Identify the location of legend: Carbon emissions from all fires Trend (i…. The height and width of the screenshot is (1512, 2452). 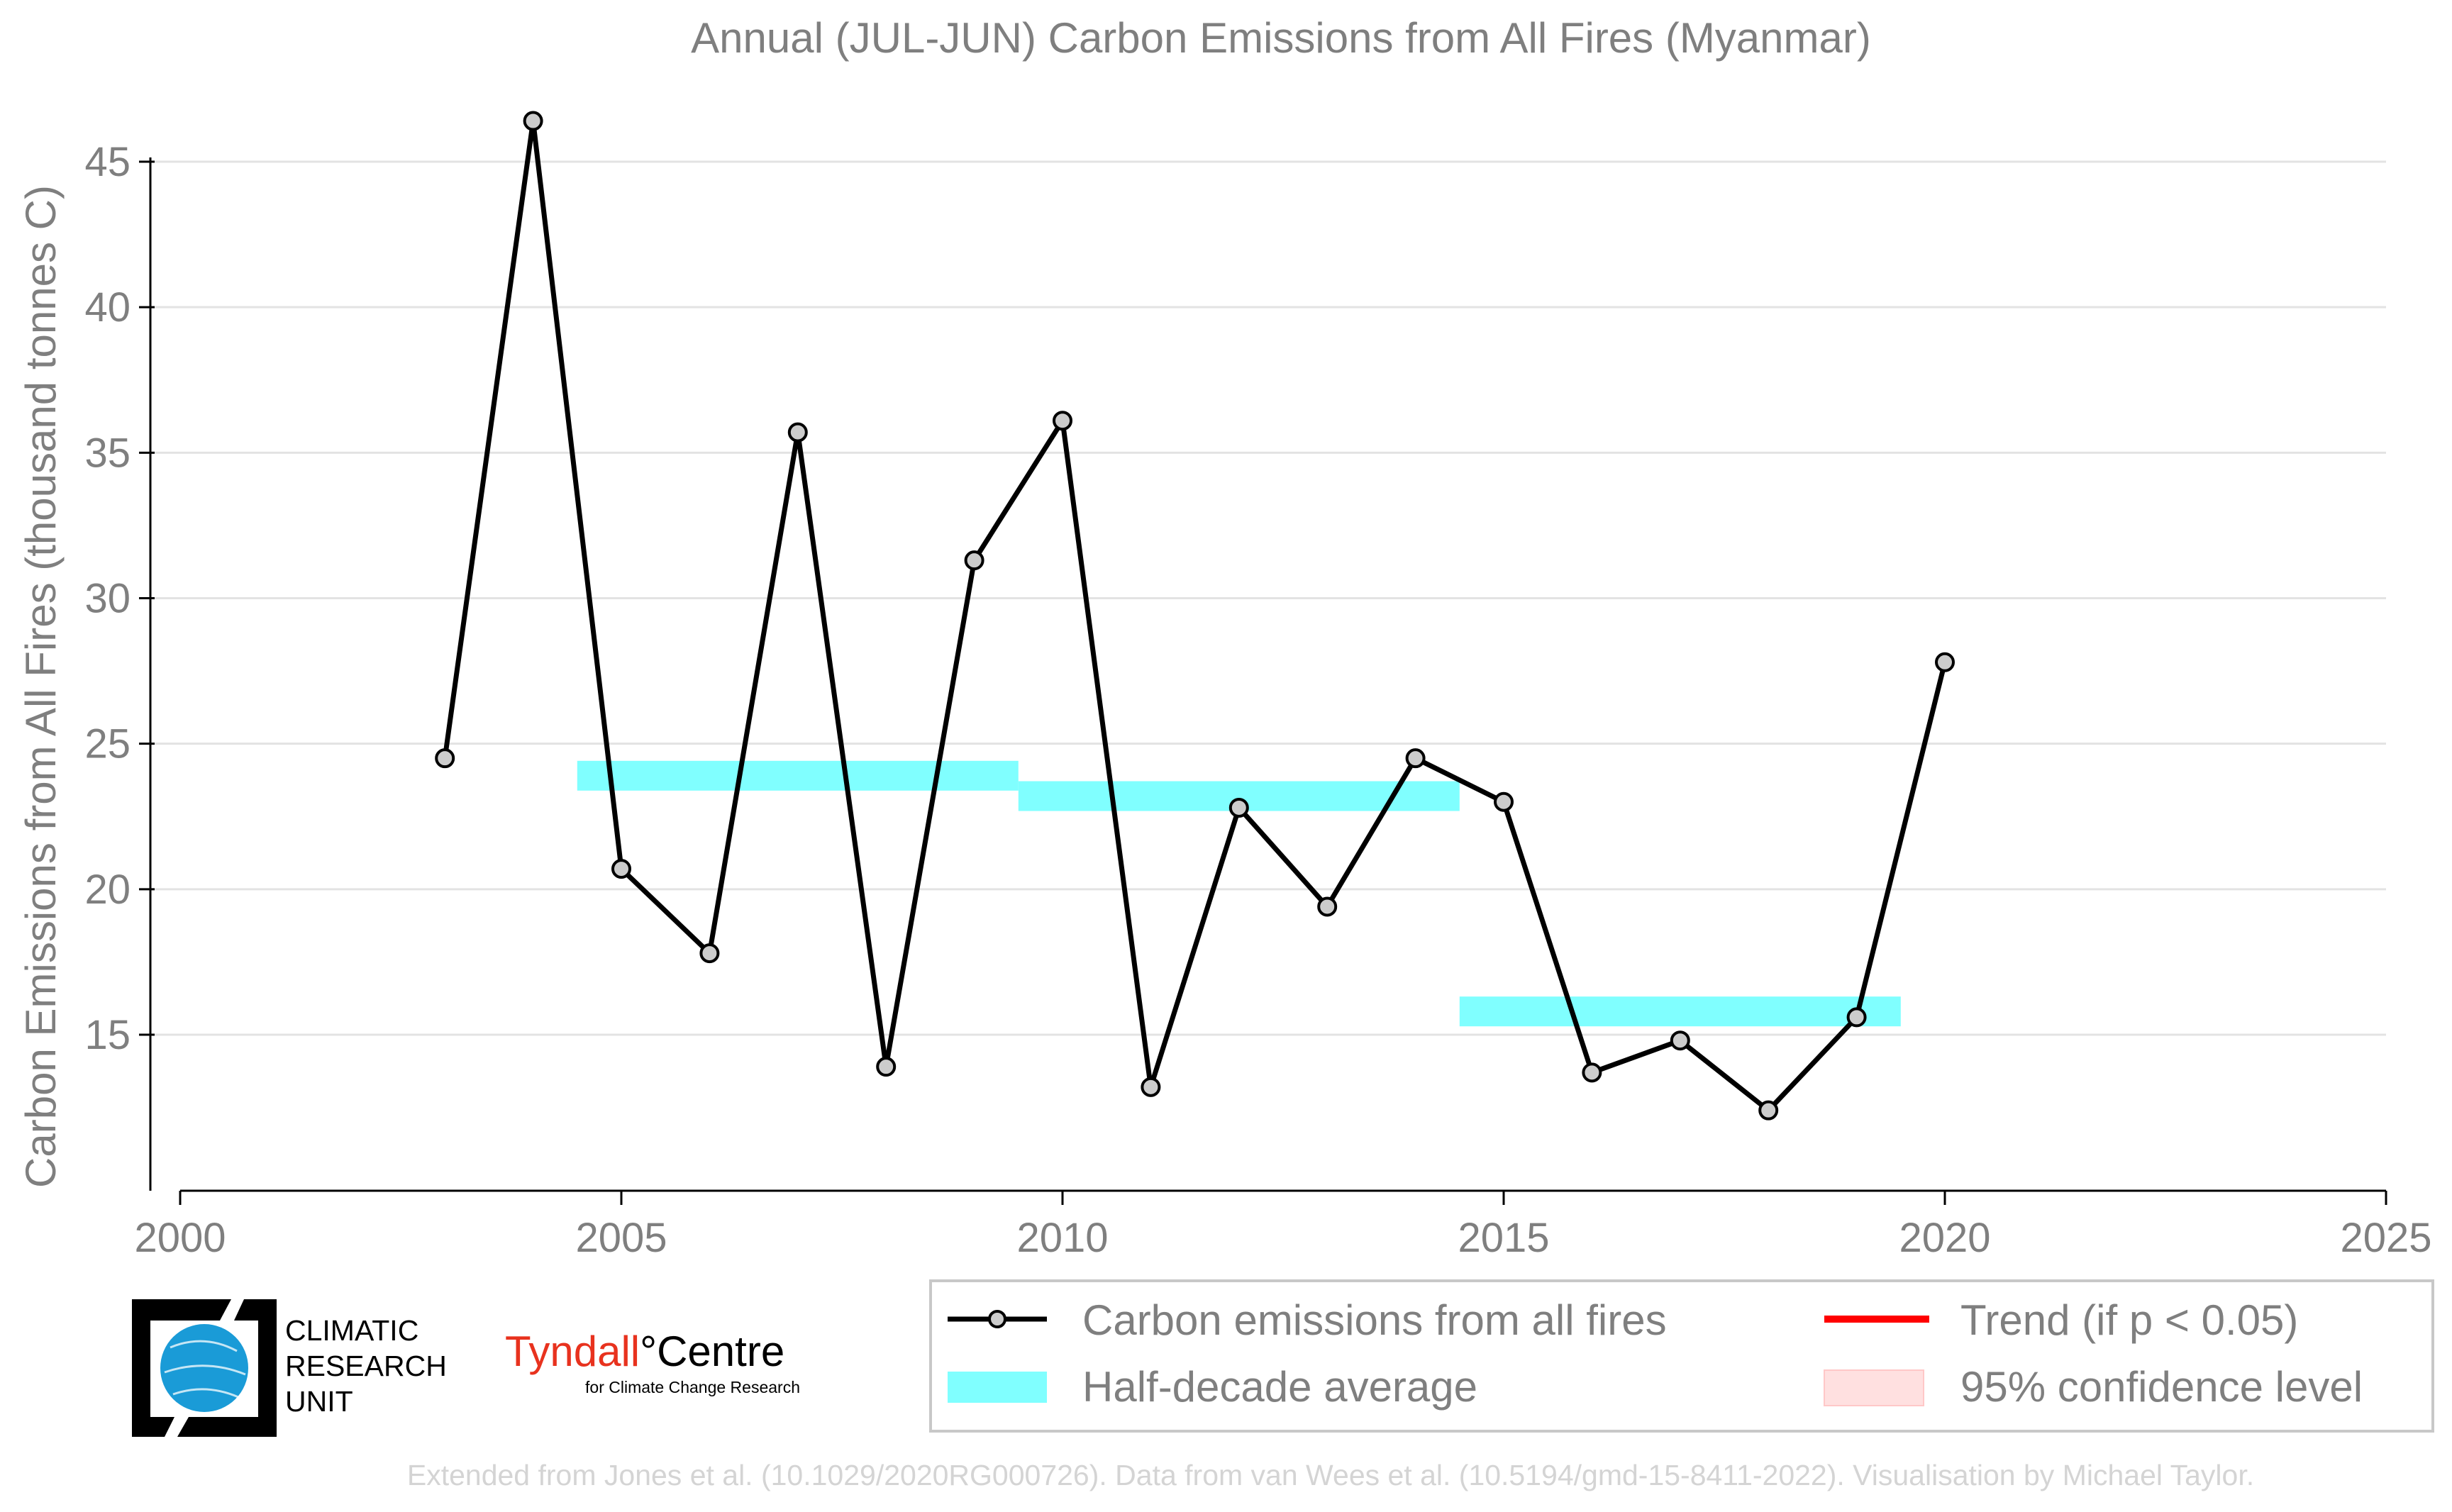
(1681, 1356).